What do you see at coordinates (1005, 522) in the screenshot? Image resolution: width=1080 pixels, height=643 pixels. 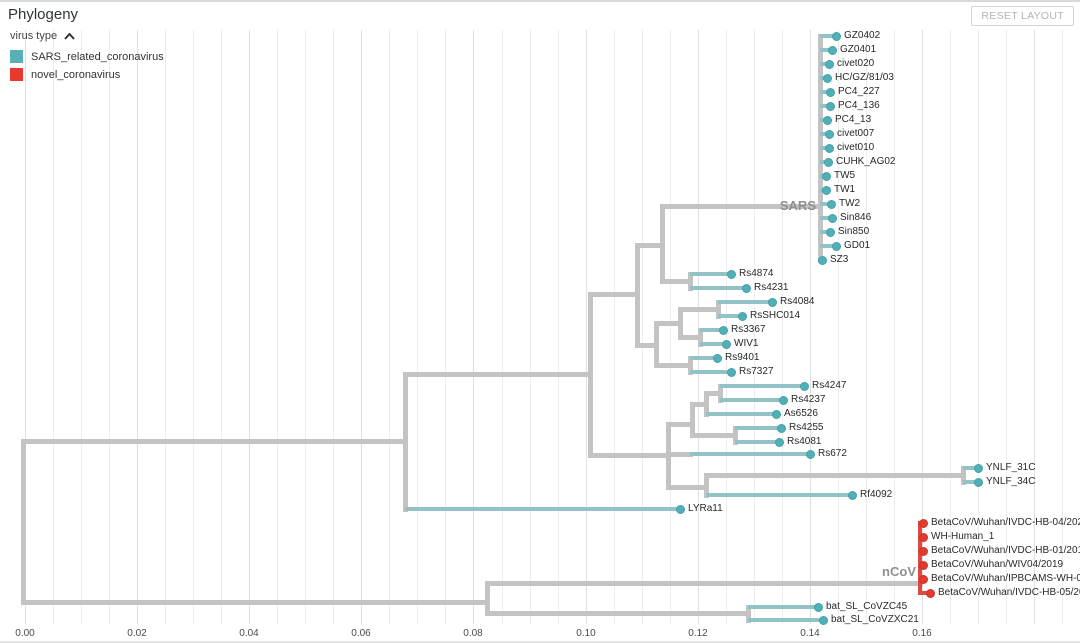 I see `tip-label: BetaCoV/Wuhan/IVDC-HB-04/2020` at bounding box center [1005, 522].